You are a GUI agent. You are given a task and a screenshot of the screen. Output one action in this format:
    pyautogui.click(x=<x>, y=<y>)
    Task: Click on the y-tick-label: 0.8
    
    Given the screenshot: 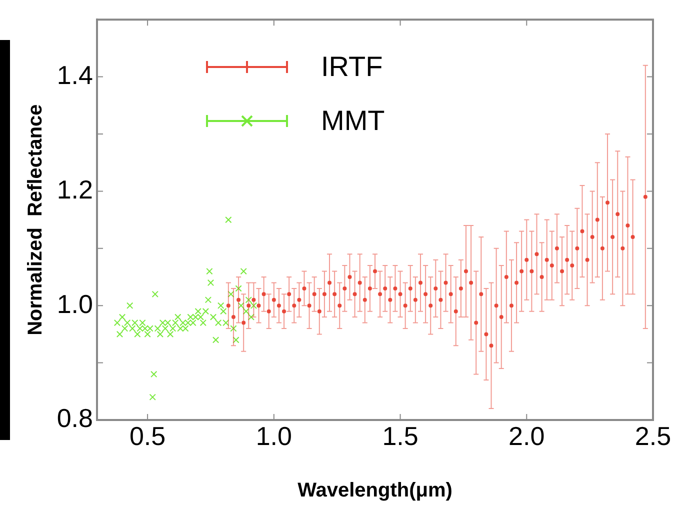 What is the action you would take?
    pyautogui.click(x=74, y=418)
    